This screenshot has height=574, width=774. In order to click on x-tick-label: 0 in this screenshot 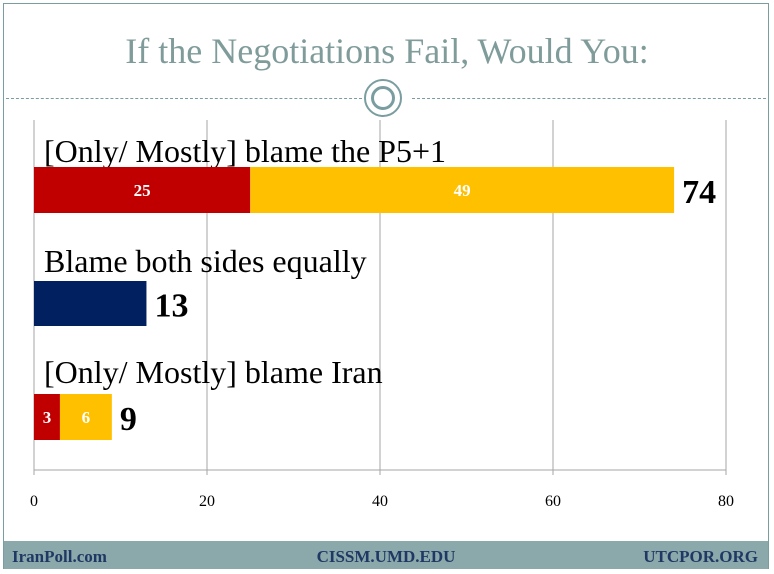, I will do `click(34, 501)`.